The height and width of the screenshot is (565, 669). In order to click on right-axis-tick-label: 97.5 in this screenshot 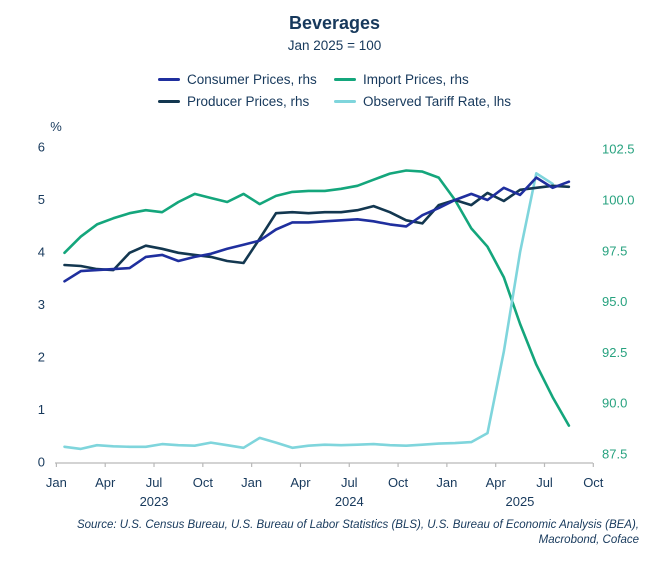, I will do `click(614, 250)`.